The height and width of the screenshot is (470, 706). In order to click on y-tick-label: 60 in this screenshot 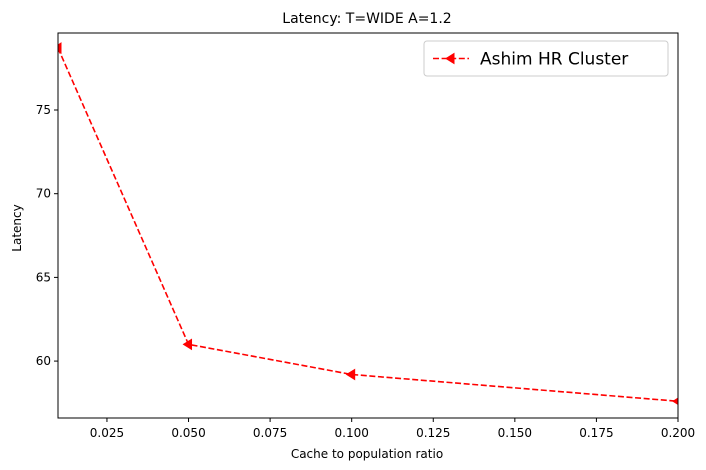, I will do `click(43, 361)`.